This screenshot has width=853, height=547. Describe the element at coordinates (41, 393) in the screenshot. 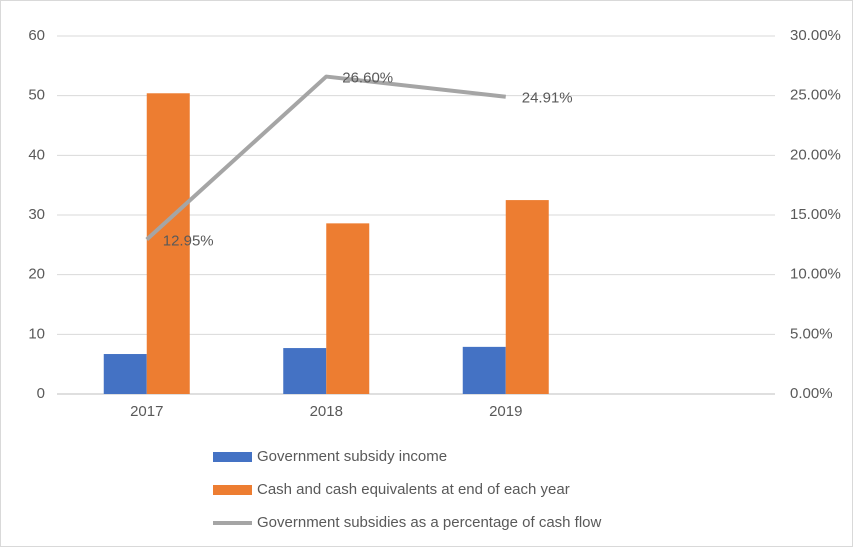

I see `y-tick-label: 0` at that location.